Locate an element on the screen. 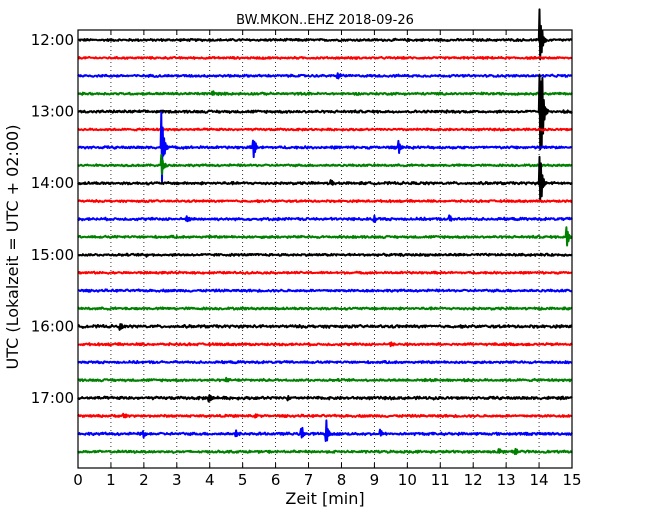 This screenshot has width=650, height=520. trace-17:45 is located at coordinates (325, 451).